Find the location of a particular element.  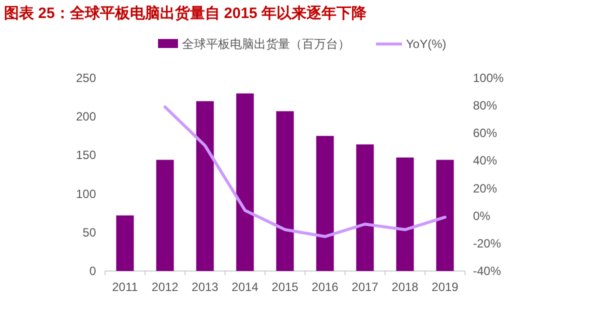

y-tick-label: 250 is located at coordinates (86, 78).